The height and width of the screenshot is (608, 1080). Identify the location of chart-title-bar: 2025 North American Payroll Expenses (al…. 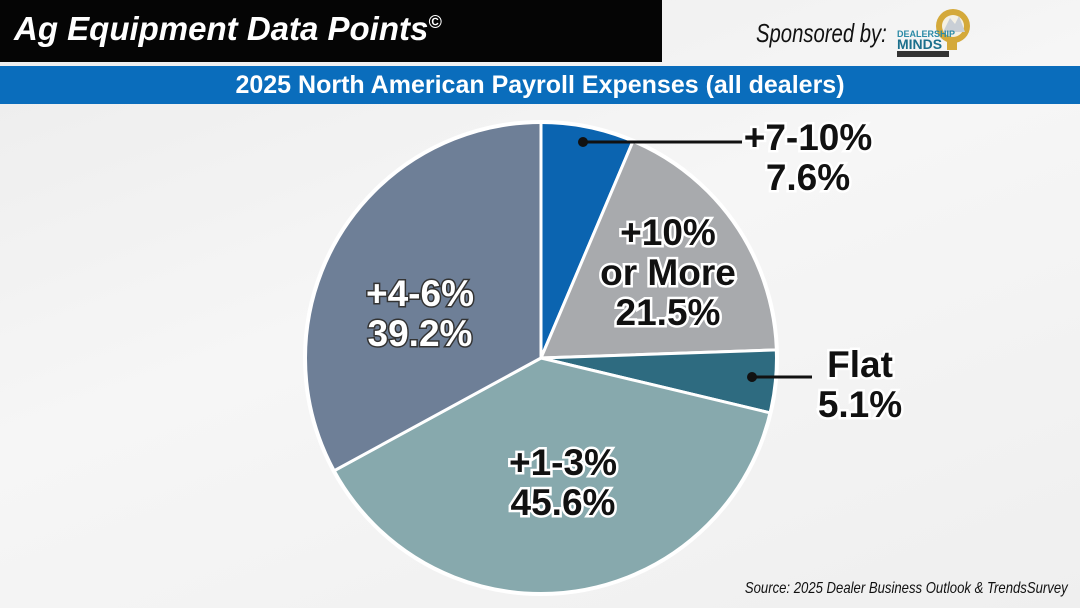
(540, 85).